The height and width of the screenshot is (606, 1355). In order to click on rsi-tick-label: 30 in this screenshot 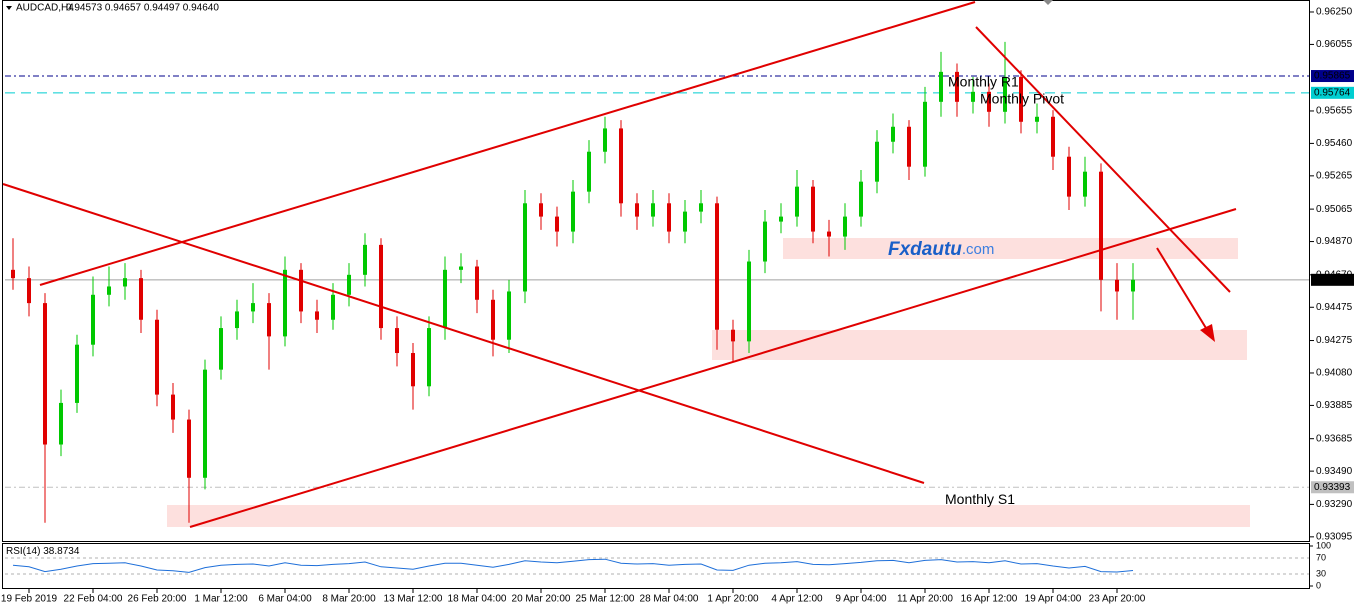, I will do `click(1321, 573)`.